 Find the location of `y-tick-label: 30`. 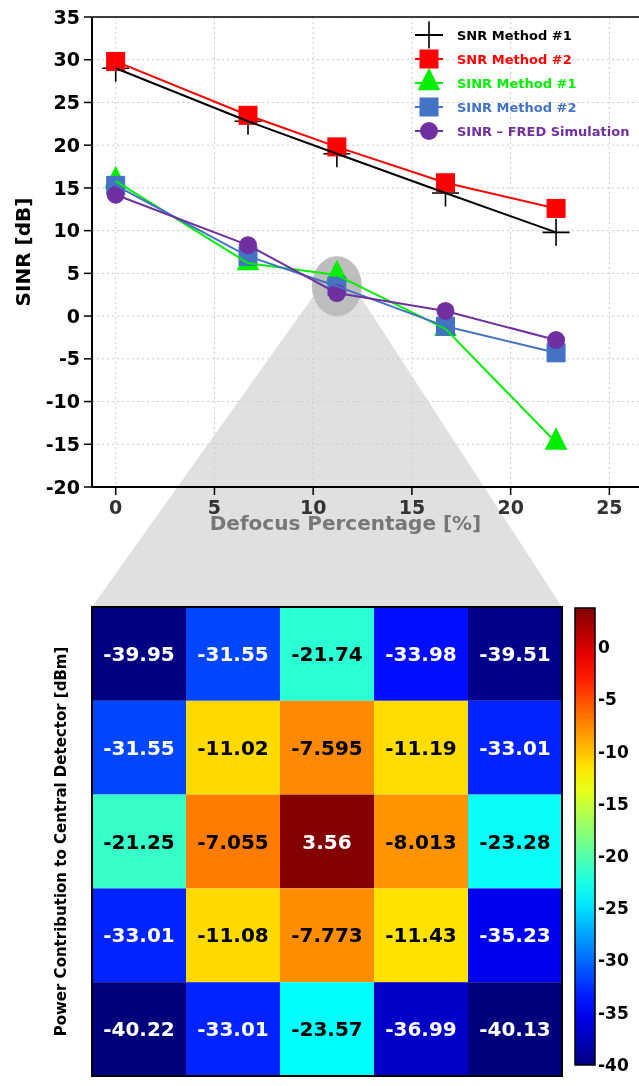

y-tick-label: 30 is located at coordinates (66, 59).